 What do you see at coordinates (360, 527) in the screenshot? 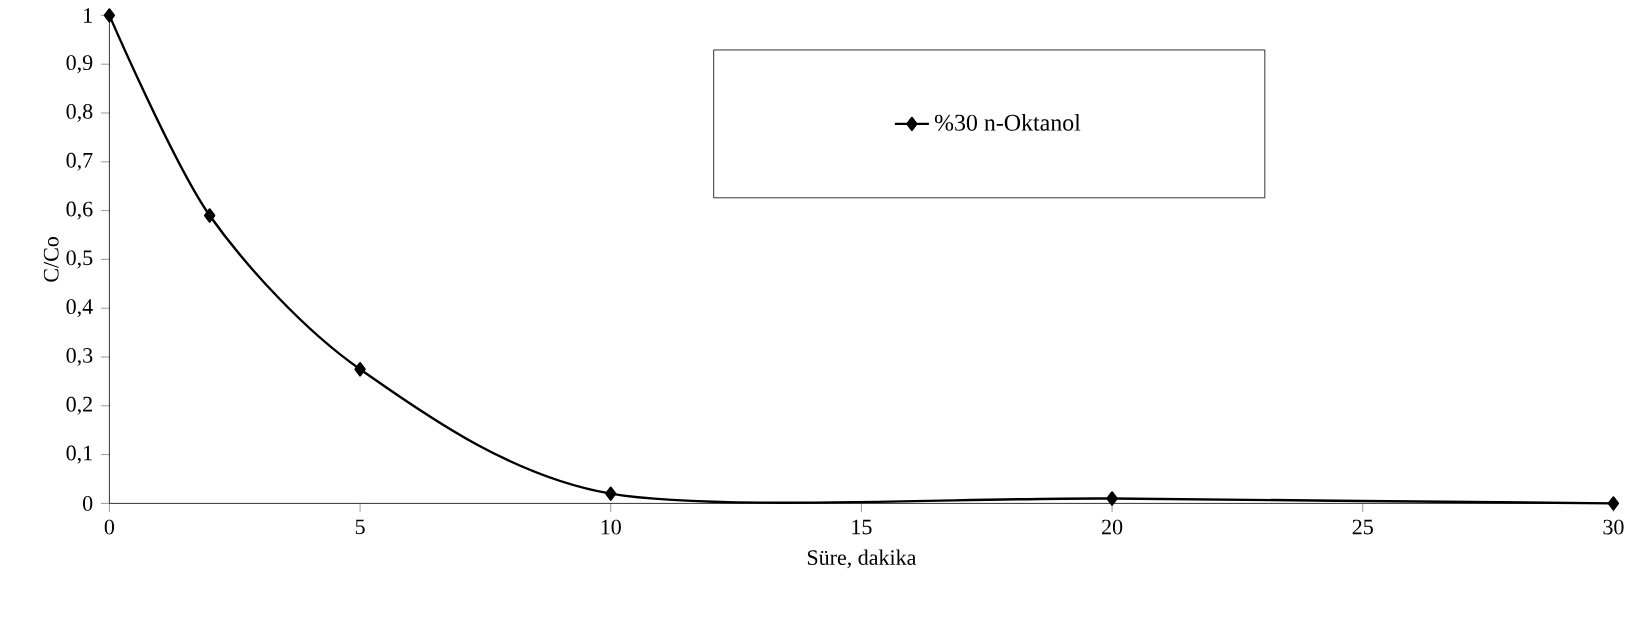
I see `x-tick-label: 5` at bounding box center [360, 527].